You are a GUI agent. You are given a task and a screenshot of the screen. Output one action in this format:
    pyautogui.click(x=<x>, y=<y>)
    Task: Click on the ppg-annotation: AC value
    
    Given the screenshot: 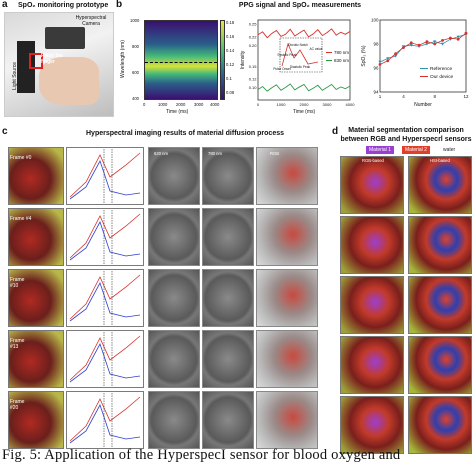 What is the action you would take?
    pyautogui.click(x=316, y=49)
    